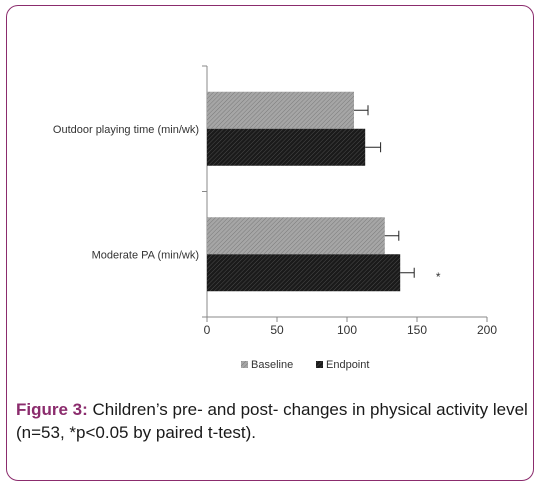  What do you see at coordinates (207, 330) in the screenshot?
I see `x-tick-label: 0` at bounding box center [207, 330].